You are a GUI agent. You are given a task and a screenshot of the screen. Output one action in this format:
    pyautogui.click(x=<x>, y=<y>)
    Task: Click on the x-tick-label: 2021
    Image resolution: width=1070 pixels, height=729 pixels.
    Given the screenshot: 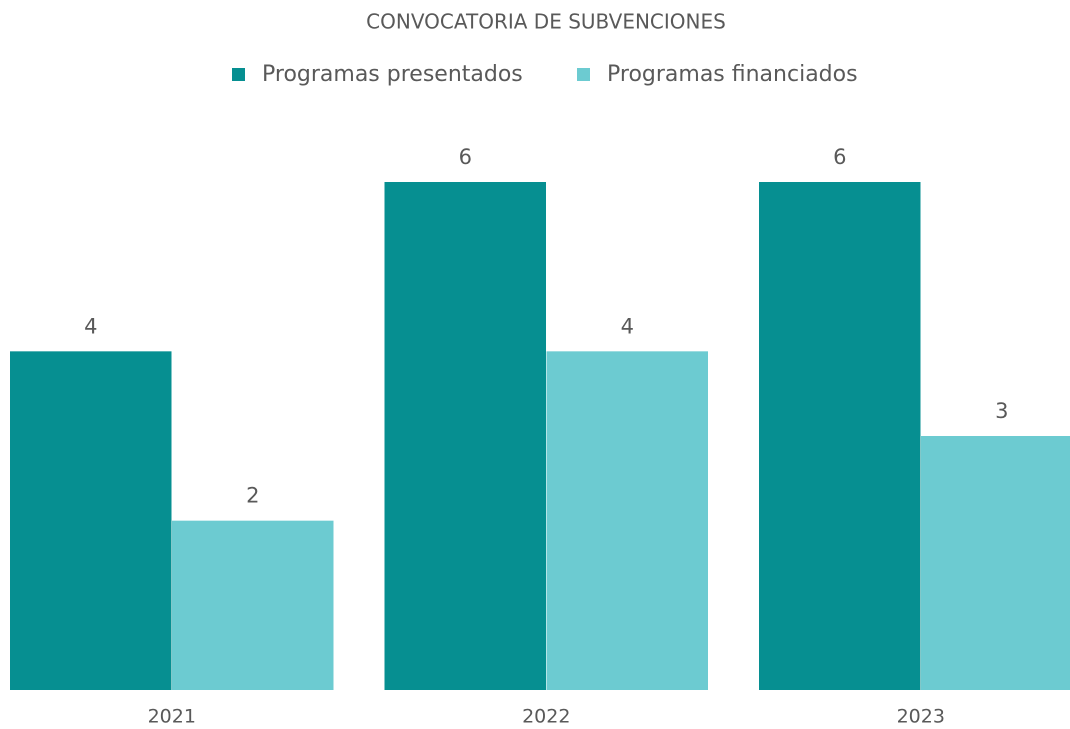 What is the action you would take?
    pyautogui.click(x=172, y=717)
    